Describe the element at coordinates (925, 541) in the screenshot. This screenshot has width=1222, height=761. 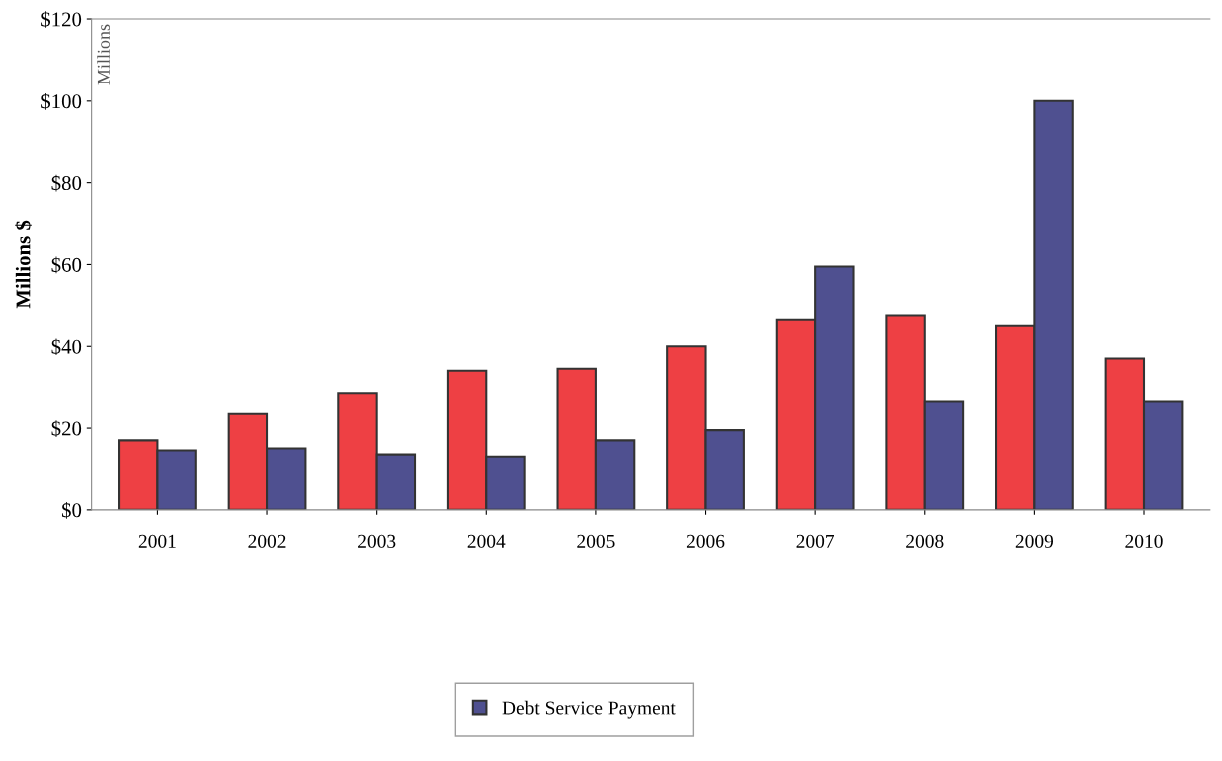
I see `x-tick-label: 2008` at that location.